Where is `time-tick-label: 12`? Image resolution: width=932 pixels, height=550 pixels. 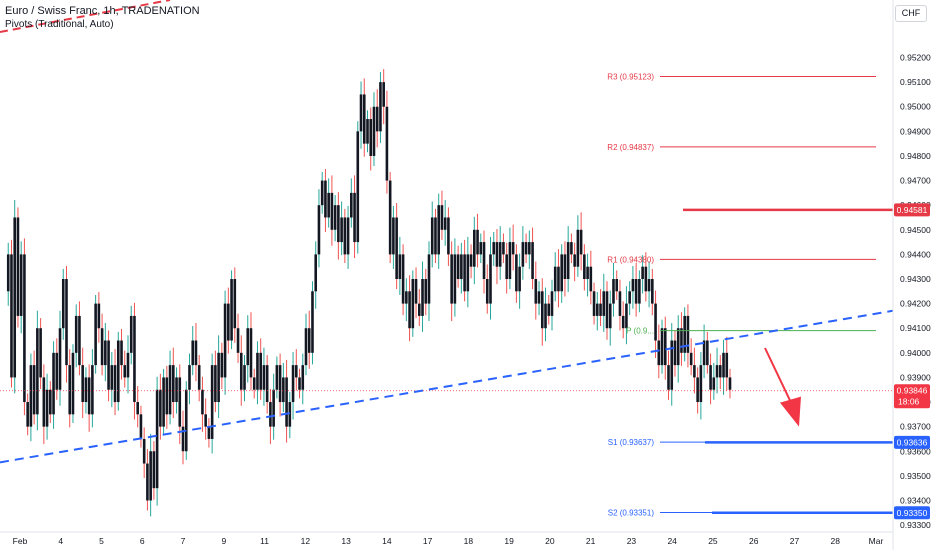 time-tick-label: 12 is located at coordinates (306, 541).